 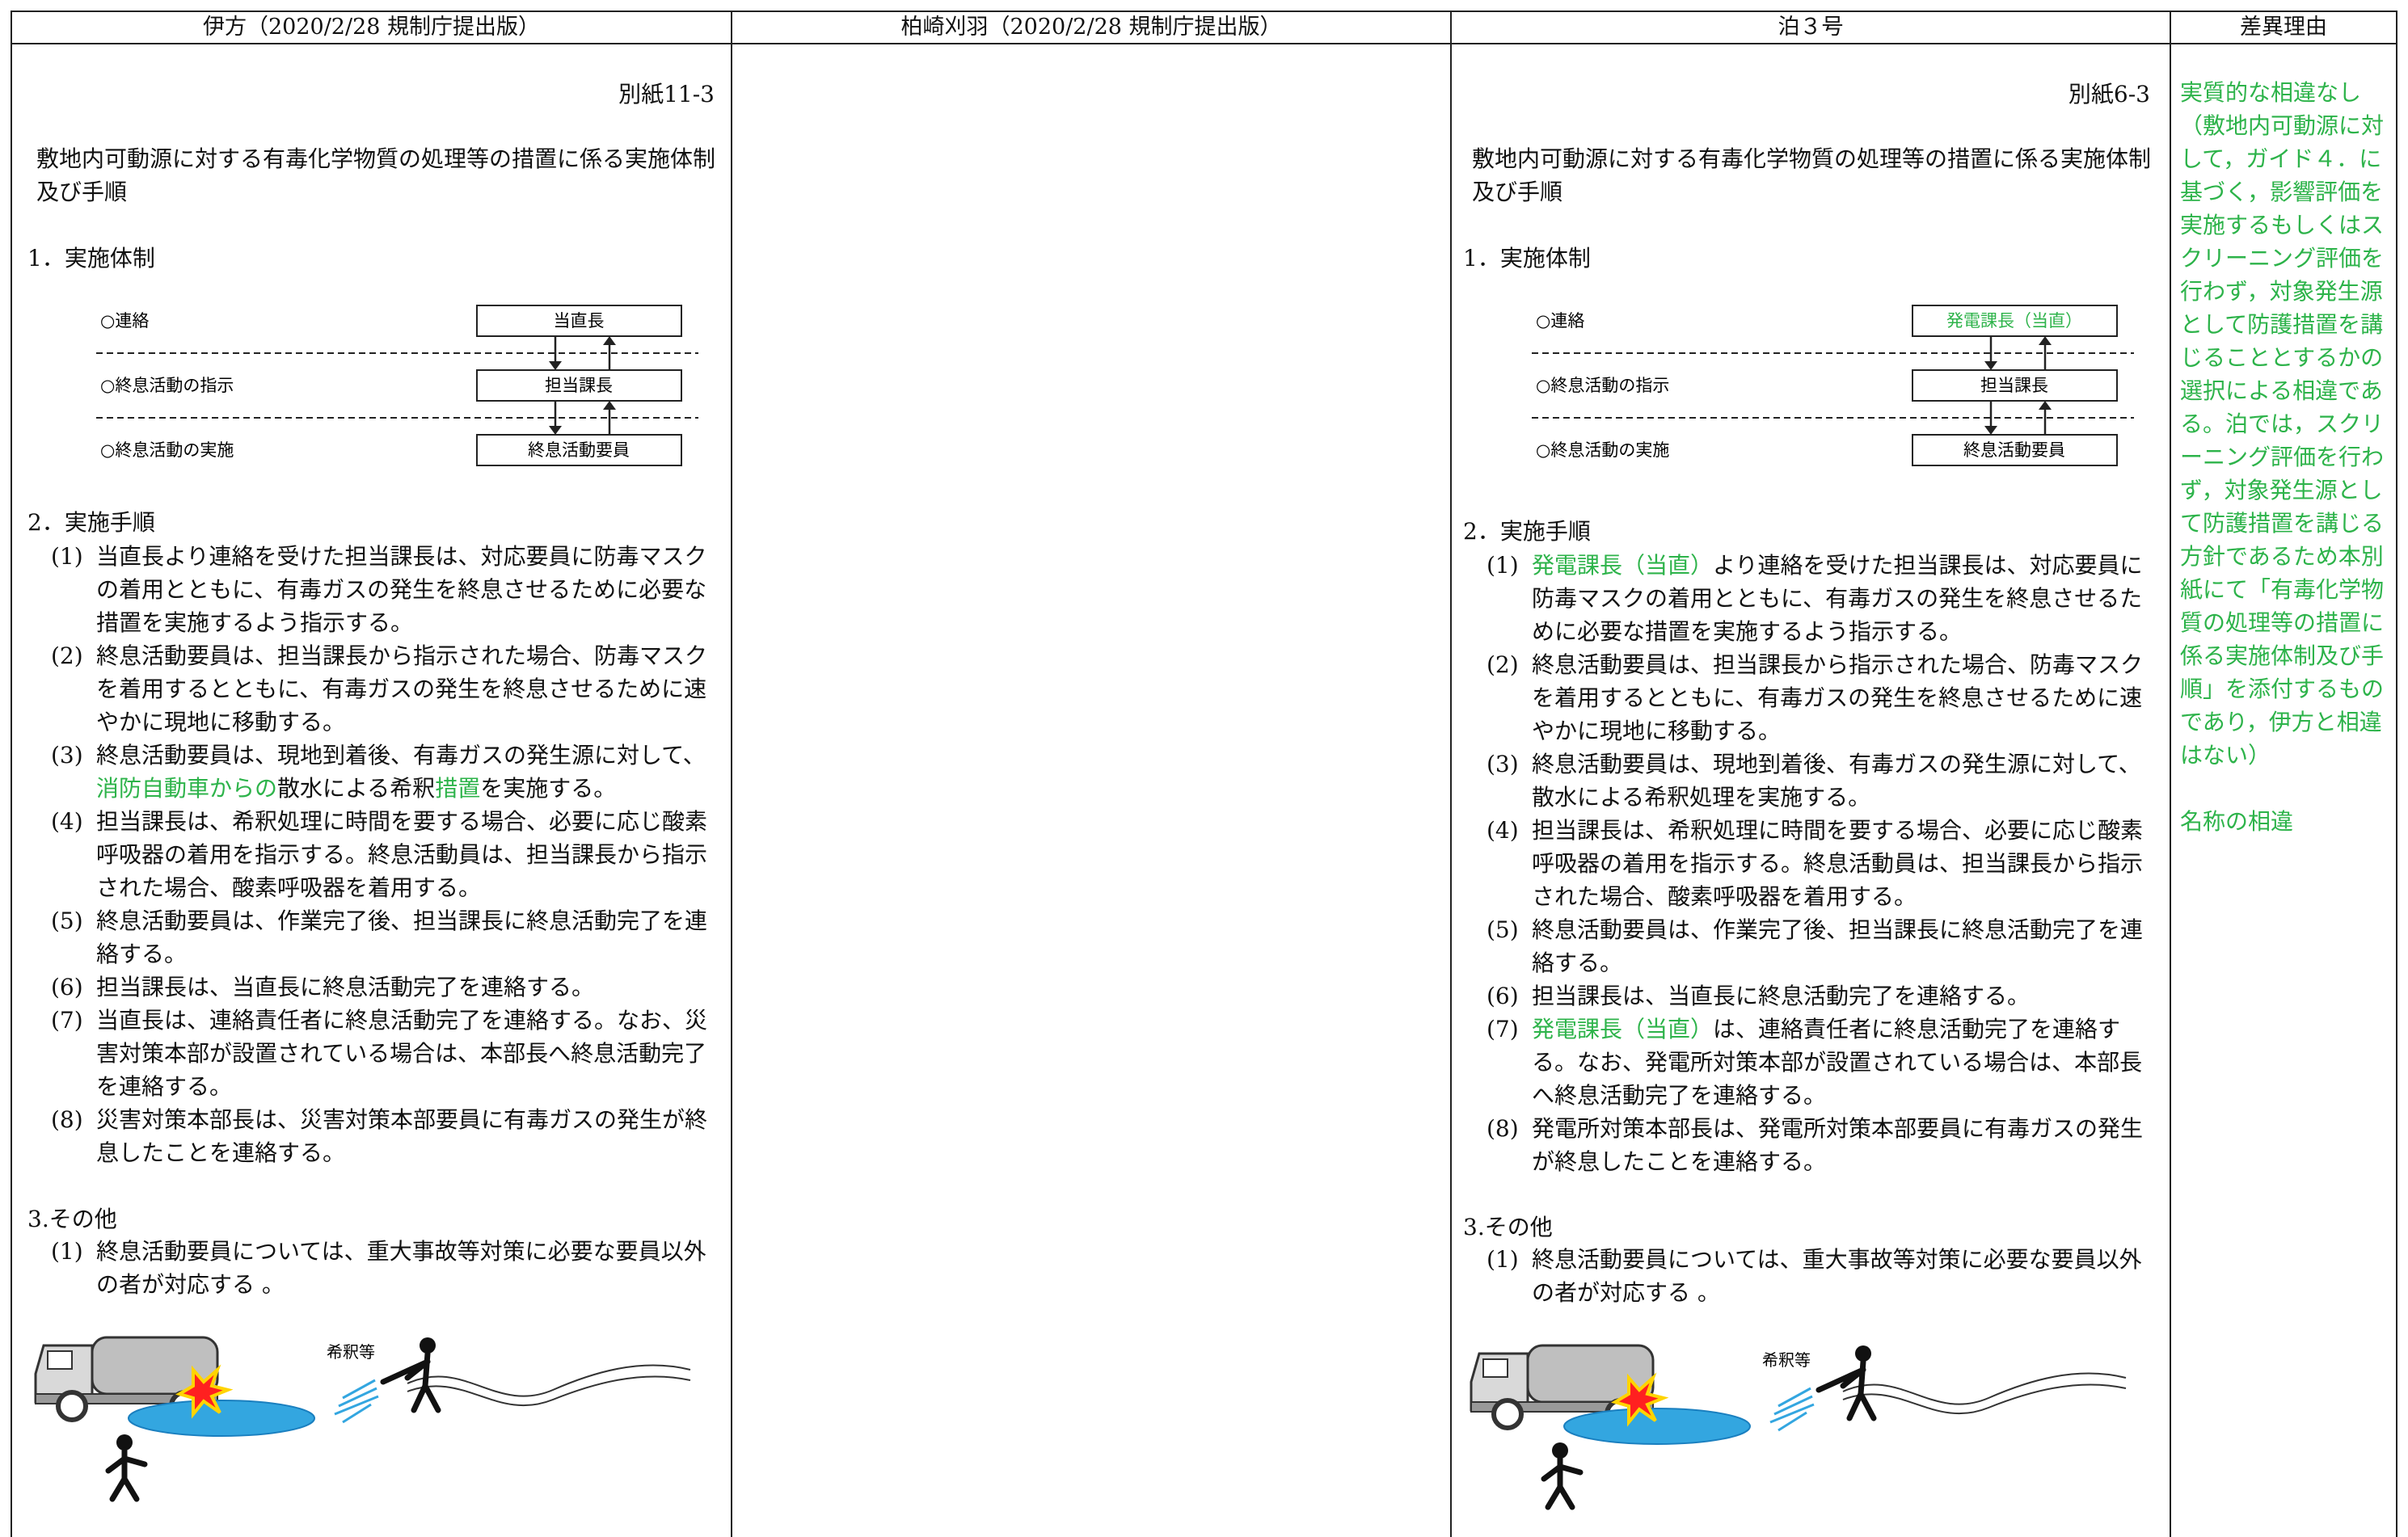 I want to click on text-segment: 措置, so click(x=458, y=788).